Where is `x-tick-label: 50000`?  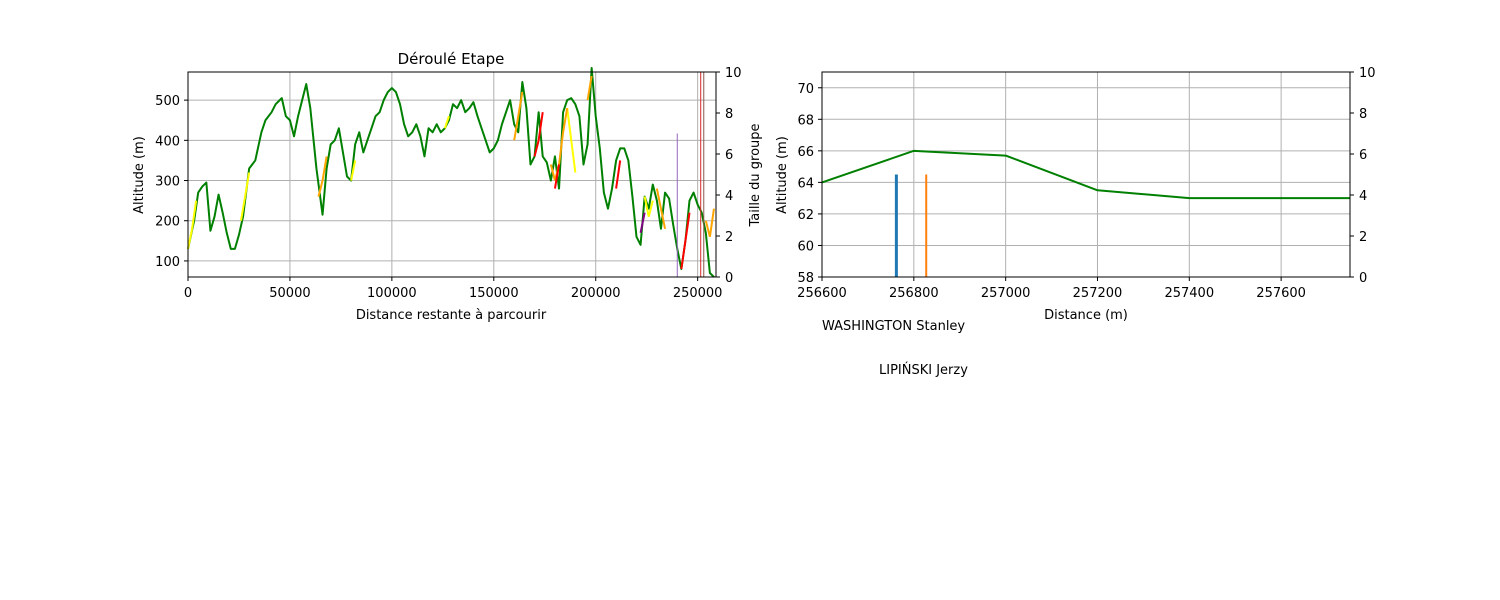
x-tick-label: 50000 is located at coordinates (289, 293).